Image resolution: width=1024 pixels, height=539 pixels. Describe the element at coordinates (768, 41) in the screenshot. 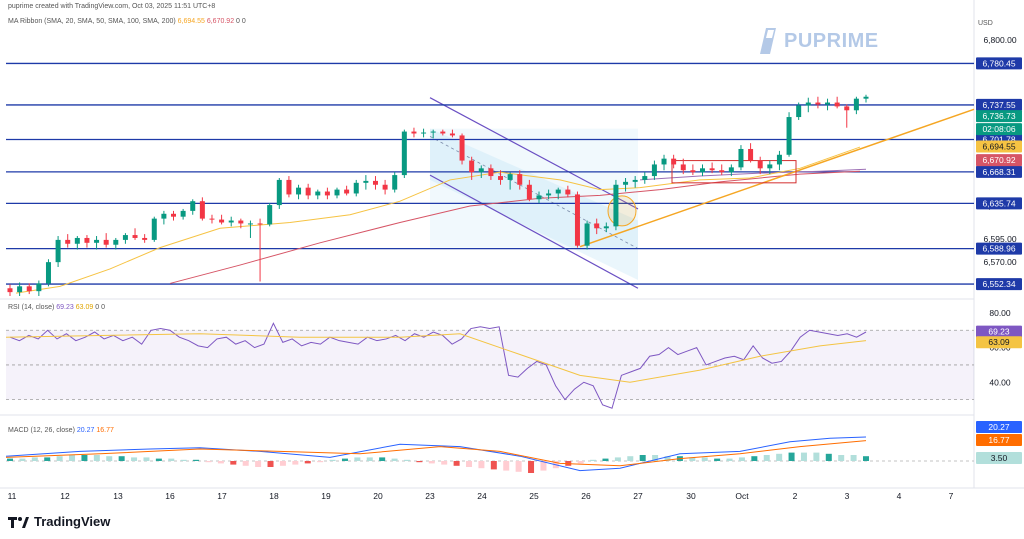

I see `puprime-logo-icon` at that location.